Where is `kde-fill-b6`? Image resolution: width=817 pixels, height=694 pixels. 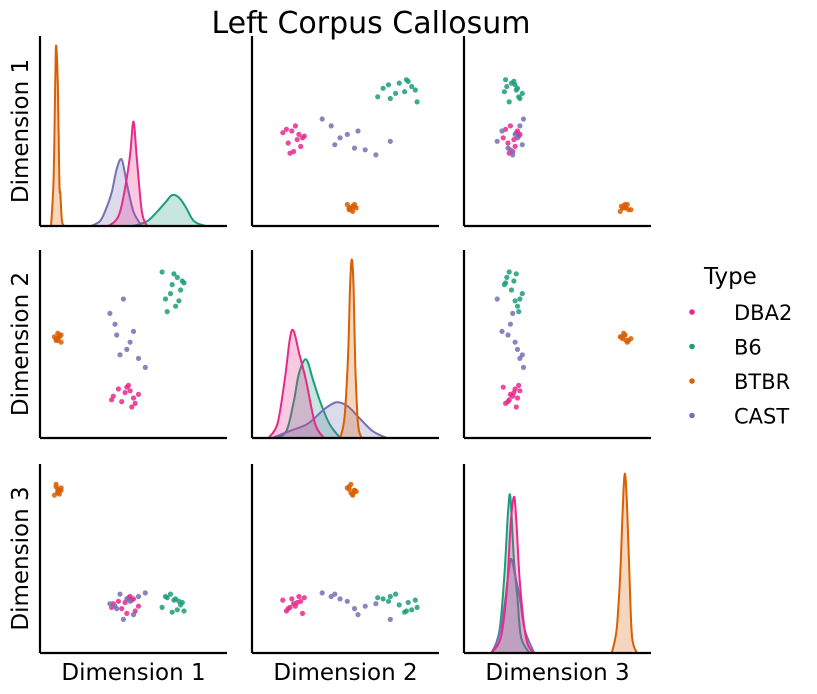
kde-fill-b6 is located at coordinates (308, 398).